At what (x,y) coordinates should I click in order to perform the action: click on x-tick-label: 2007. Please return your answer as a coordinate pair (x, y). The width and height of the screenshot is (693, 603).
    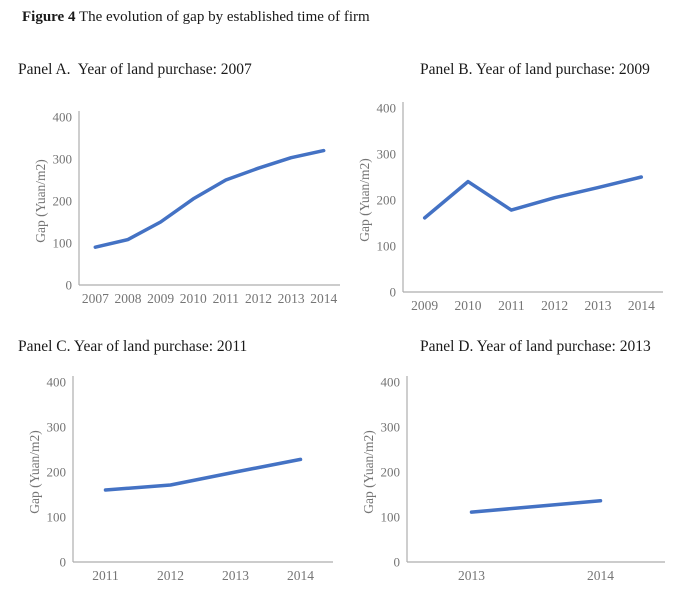
    Looking at the image, I should click on (95, 298).